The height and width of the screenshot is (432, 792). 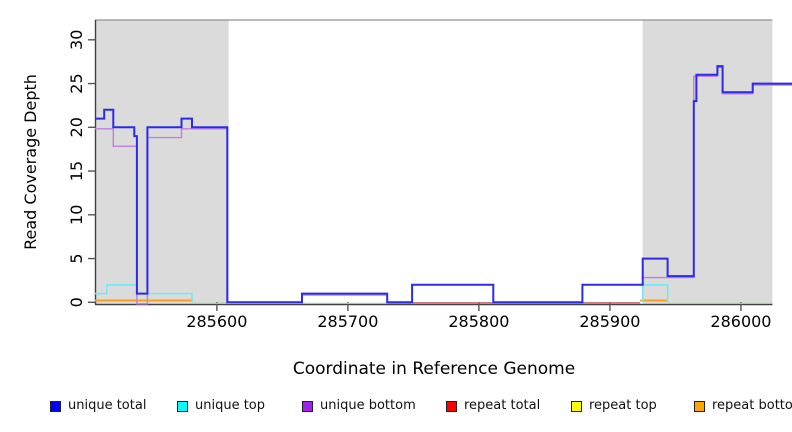 I want to click on legend-label: repeat bottom, so click(x=752, y=405).